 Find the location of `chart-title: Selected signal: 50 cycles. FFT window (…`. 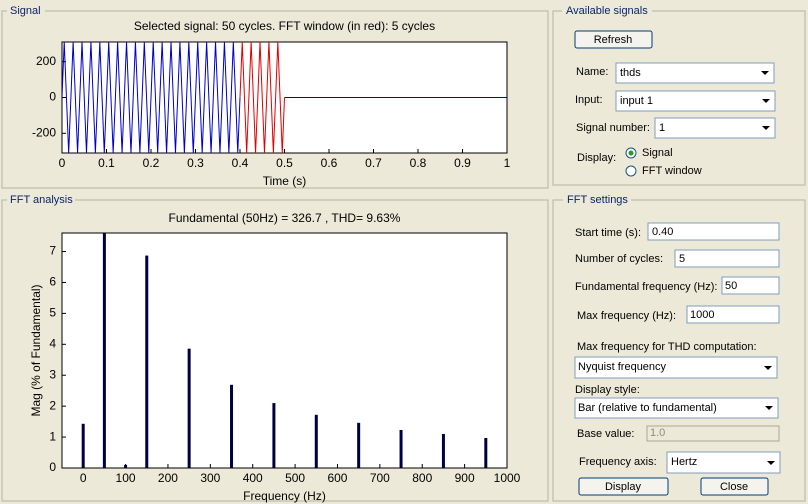

chart-title: Selected signal: 50 cycles. FFT window (… is located at coordinates (284, 26).